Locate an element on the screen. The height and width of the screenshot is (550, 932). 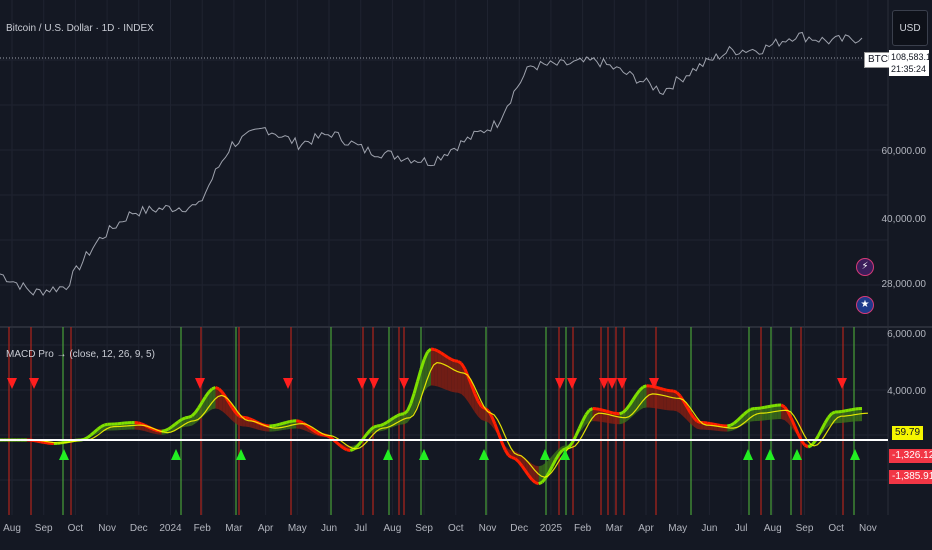
price-axis-label: 28,000.00 is located at coordinates (904, 284).